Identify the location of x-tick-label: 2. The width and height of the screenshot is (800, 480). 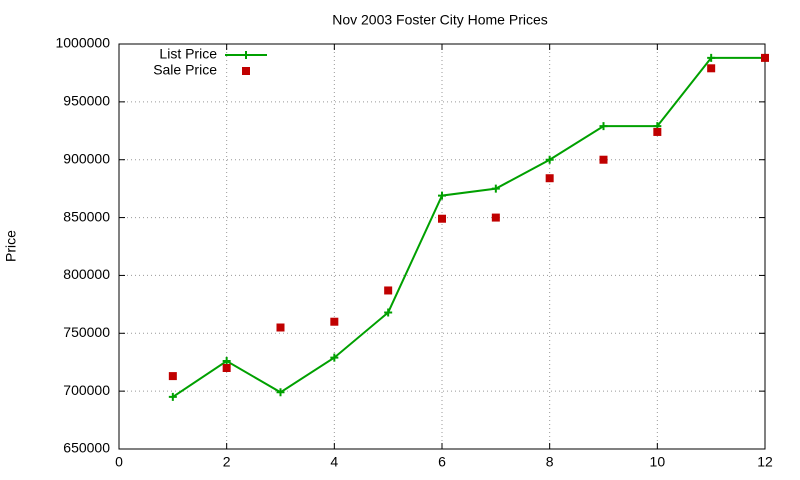
(227, 462).